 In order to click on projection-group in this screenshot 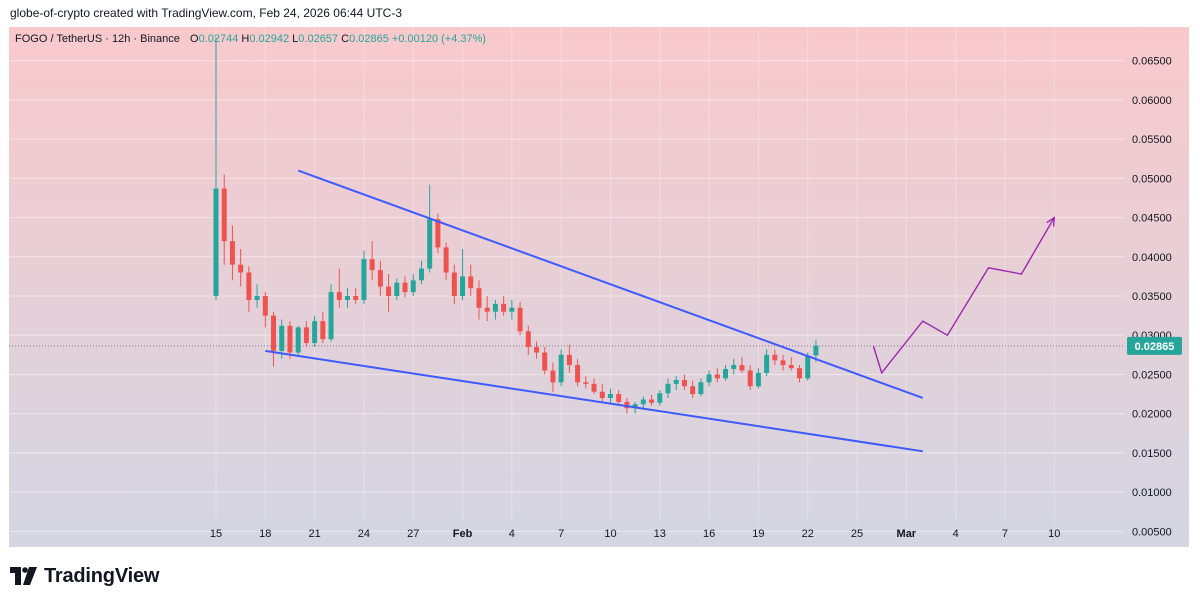, I will do `click(964, 295)`.